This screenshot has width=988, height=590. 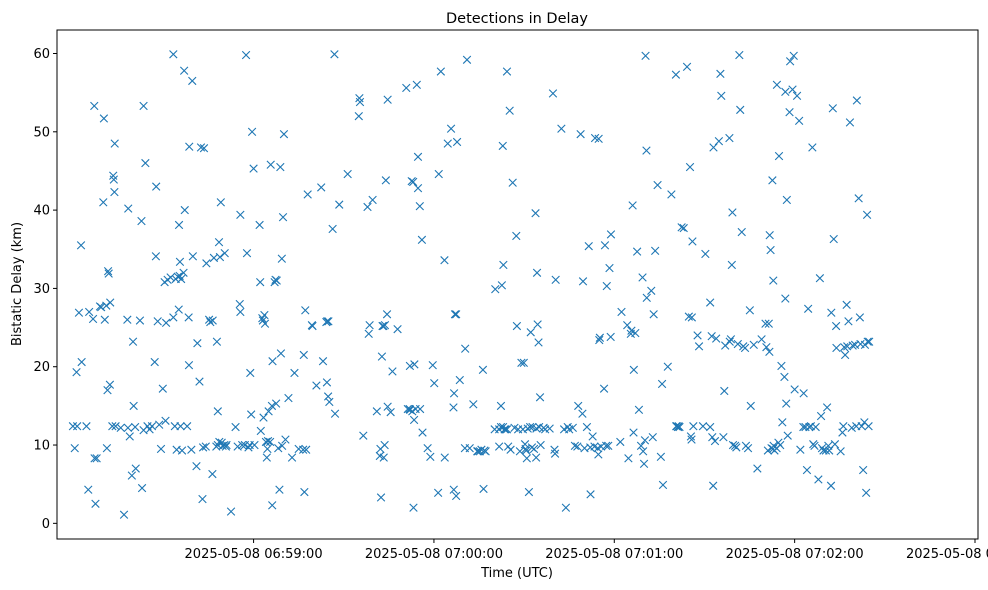 What do you see at coordinates (254, 554) in the screenshot?
I see `x-tick-label: 2025-05-08 06:59:00` at bounding box center [254, 554].